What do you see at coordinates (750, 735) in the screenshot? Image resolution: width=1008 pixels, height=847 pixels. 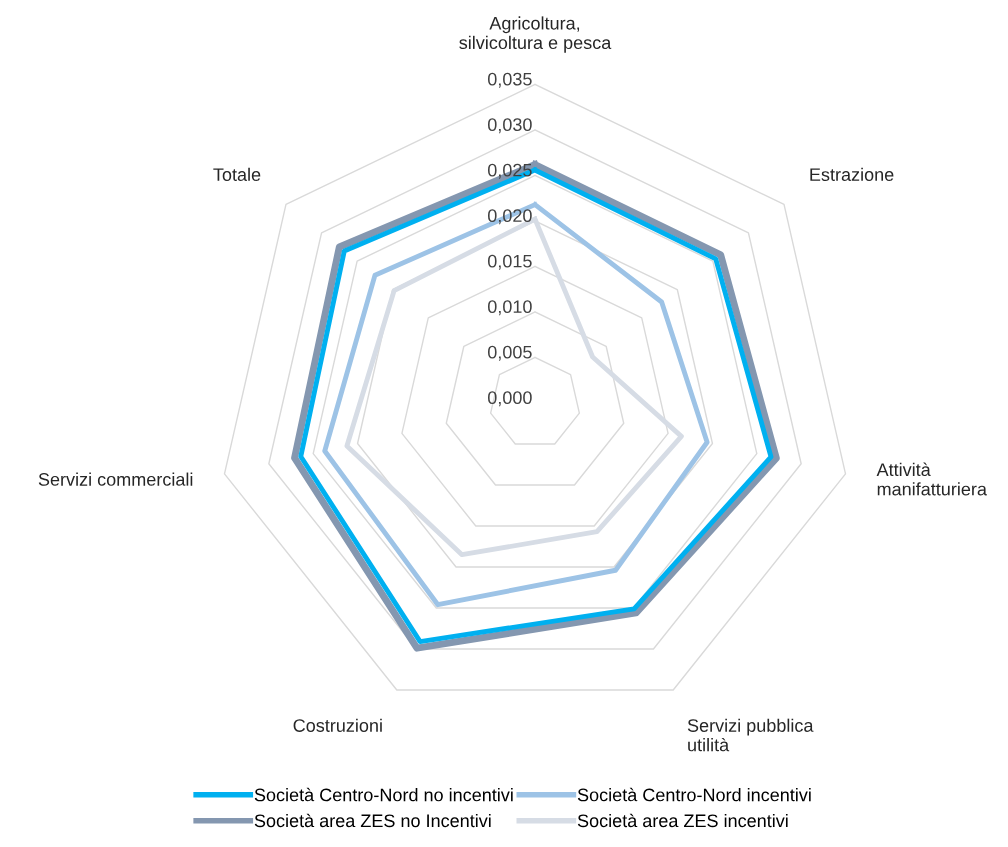 I see `spoke-label: Servizi pubblica utilità` at bounding box center [750, 735].